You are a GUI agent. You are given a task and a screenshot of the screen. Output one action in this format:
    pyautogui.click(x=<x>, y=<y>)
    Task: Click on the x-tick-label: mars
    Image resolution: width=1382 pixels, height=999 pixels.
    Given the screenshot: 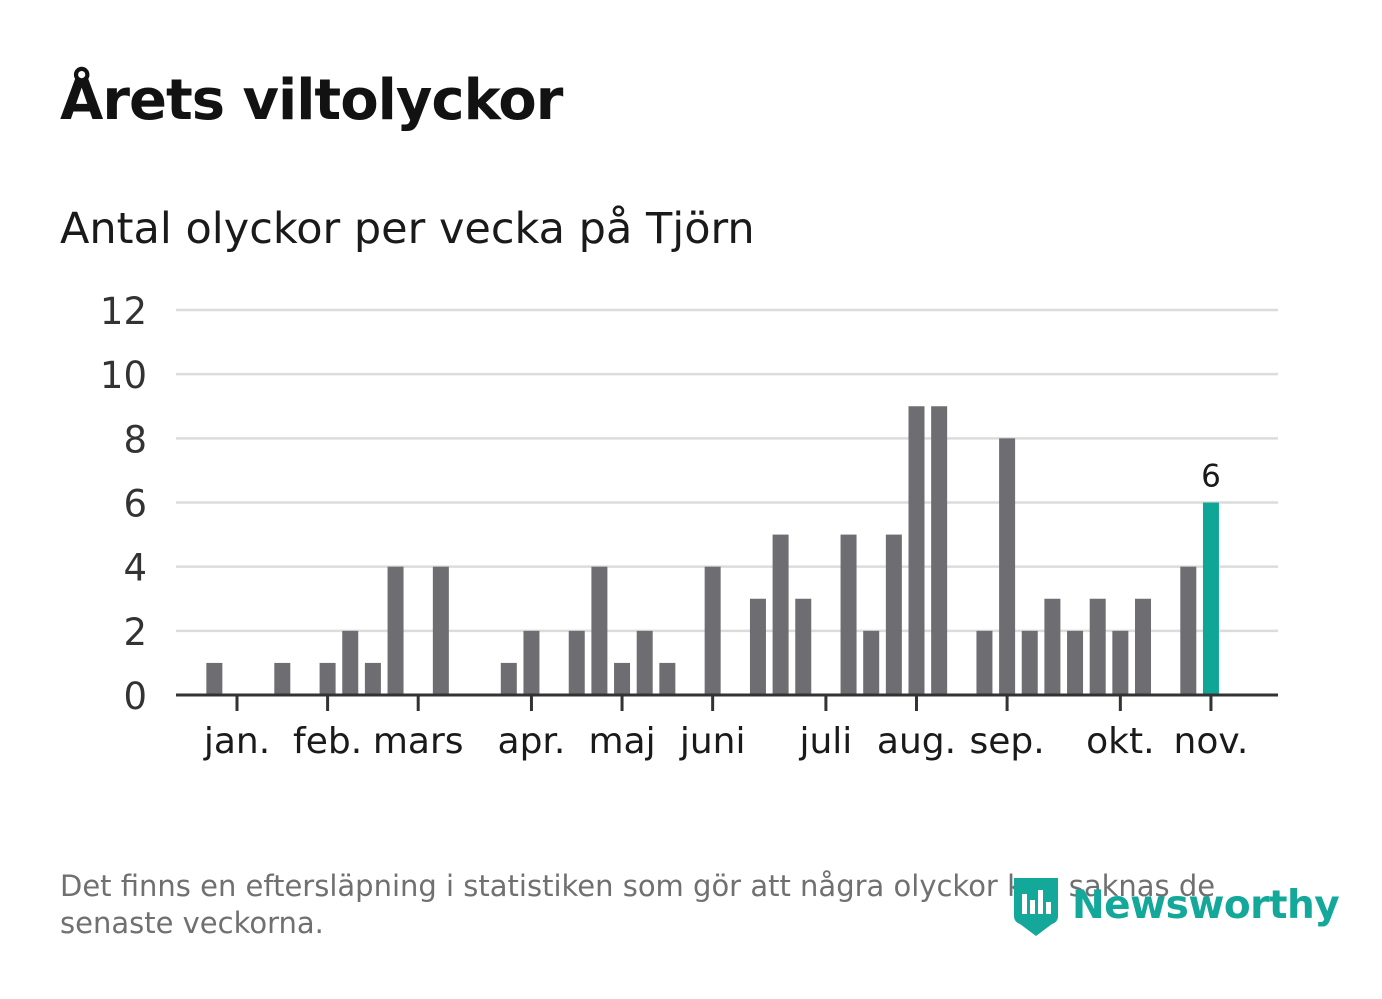 What is the action you would take?
    pyautogui.click(x=418, y=741)
    